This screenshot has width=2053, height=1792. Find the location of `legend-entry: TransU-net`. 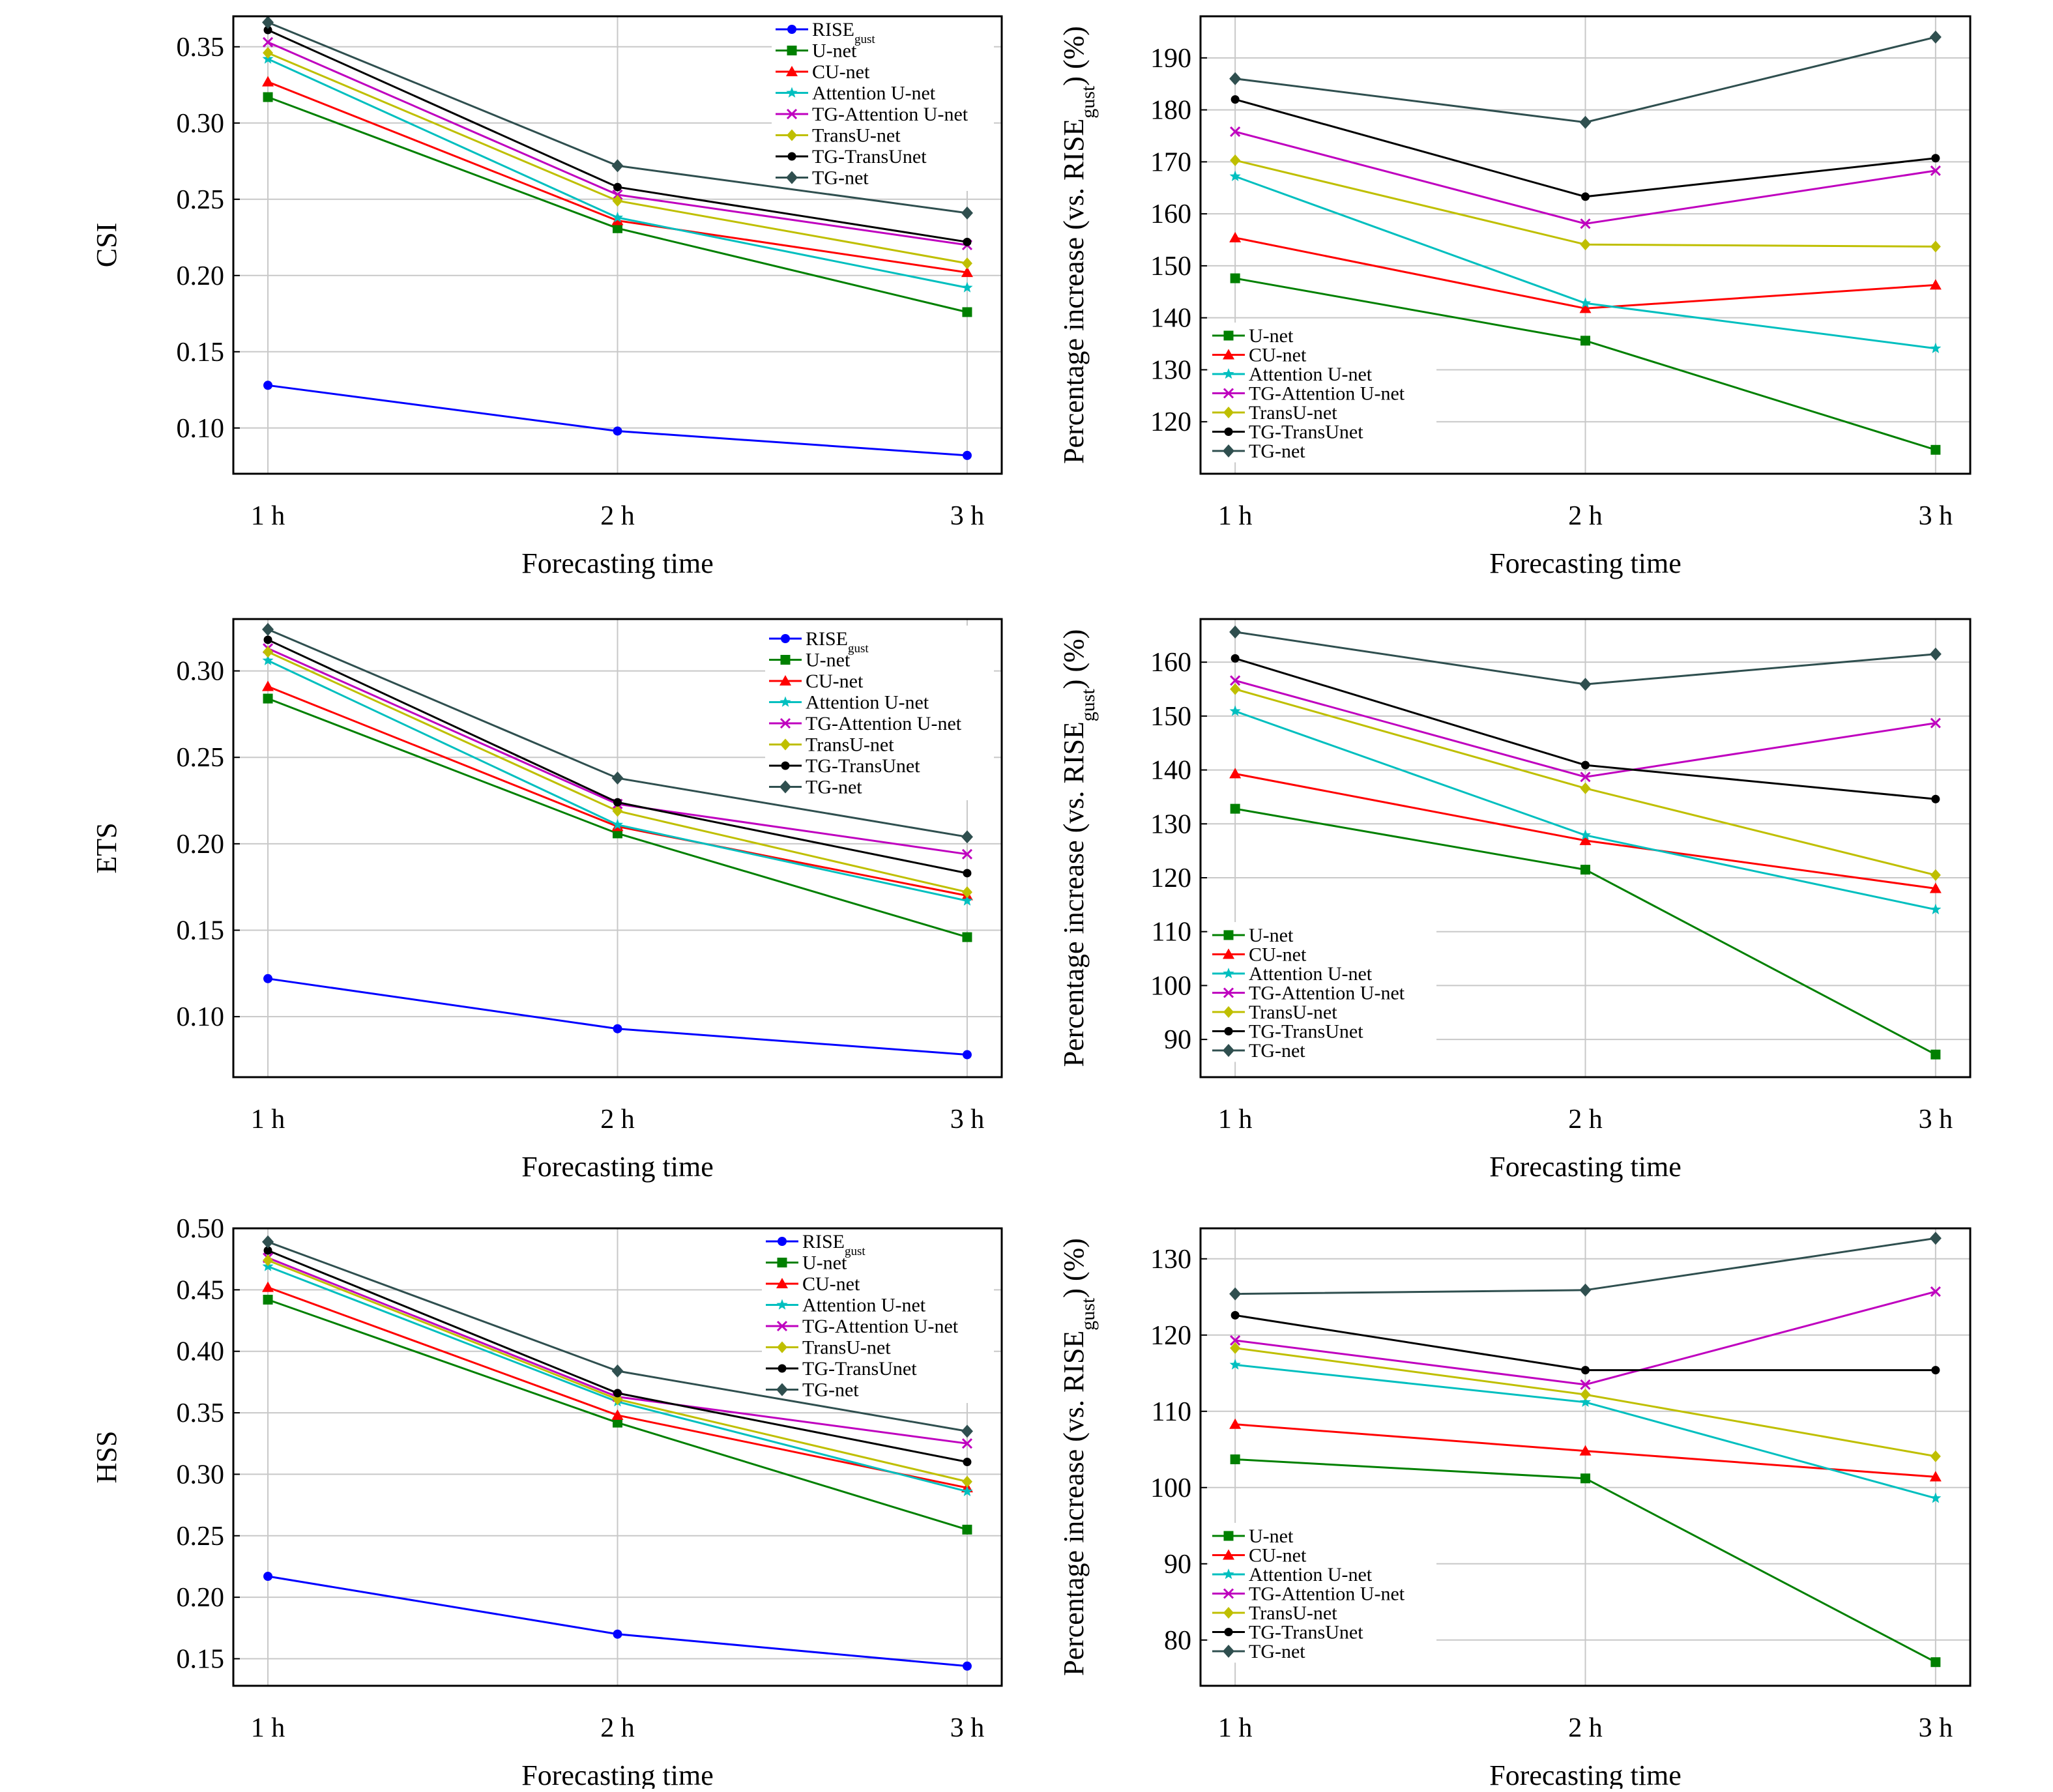

legend-entry: TransU-net is located at coordinates (838, 136).